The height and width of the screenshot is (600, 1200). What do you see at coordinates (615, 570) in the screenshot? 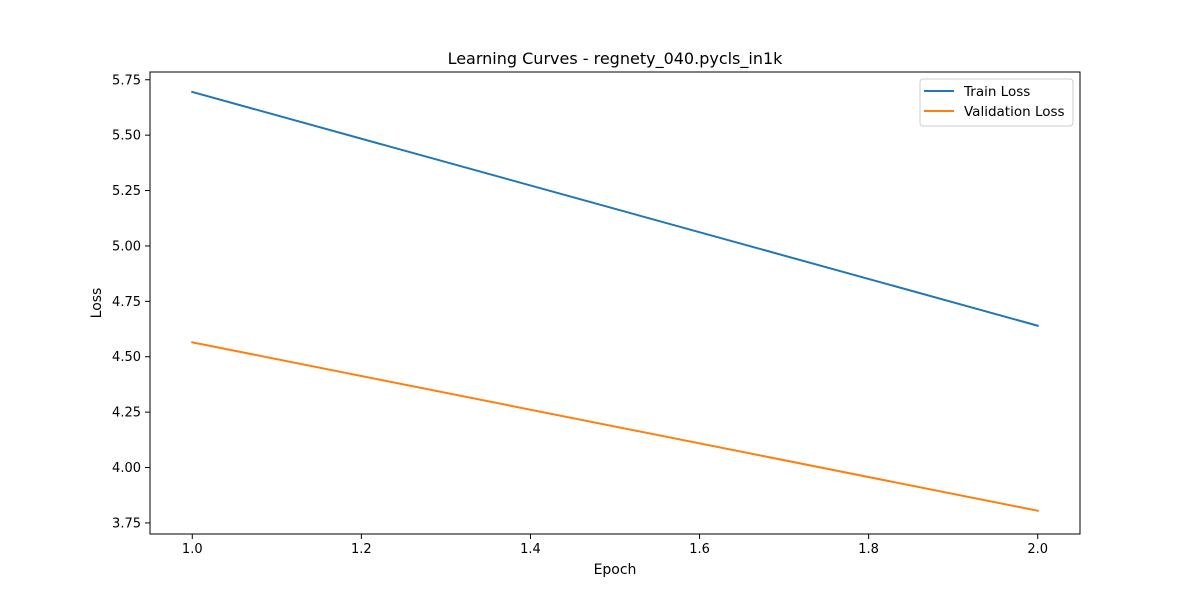
I see `x-axis-label: Epoch` at bounding box center [615, 570].